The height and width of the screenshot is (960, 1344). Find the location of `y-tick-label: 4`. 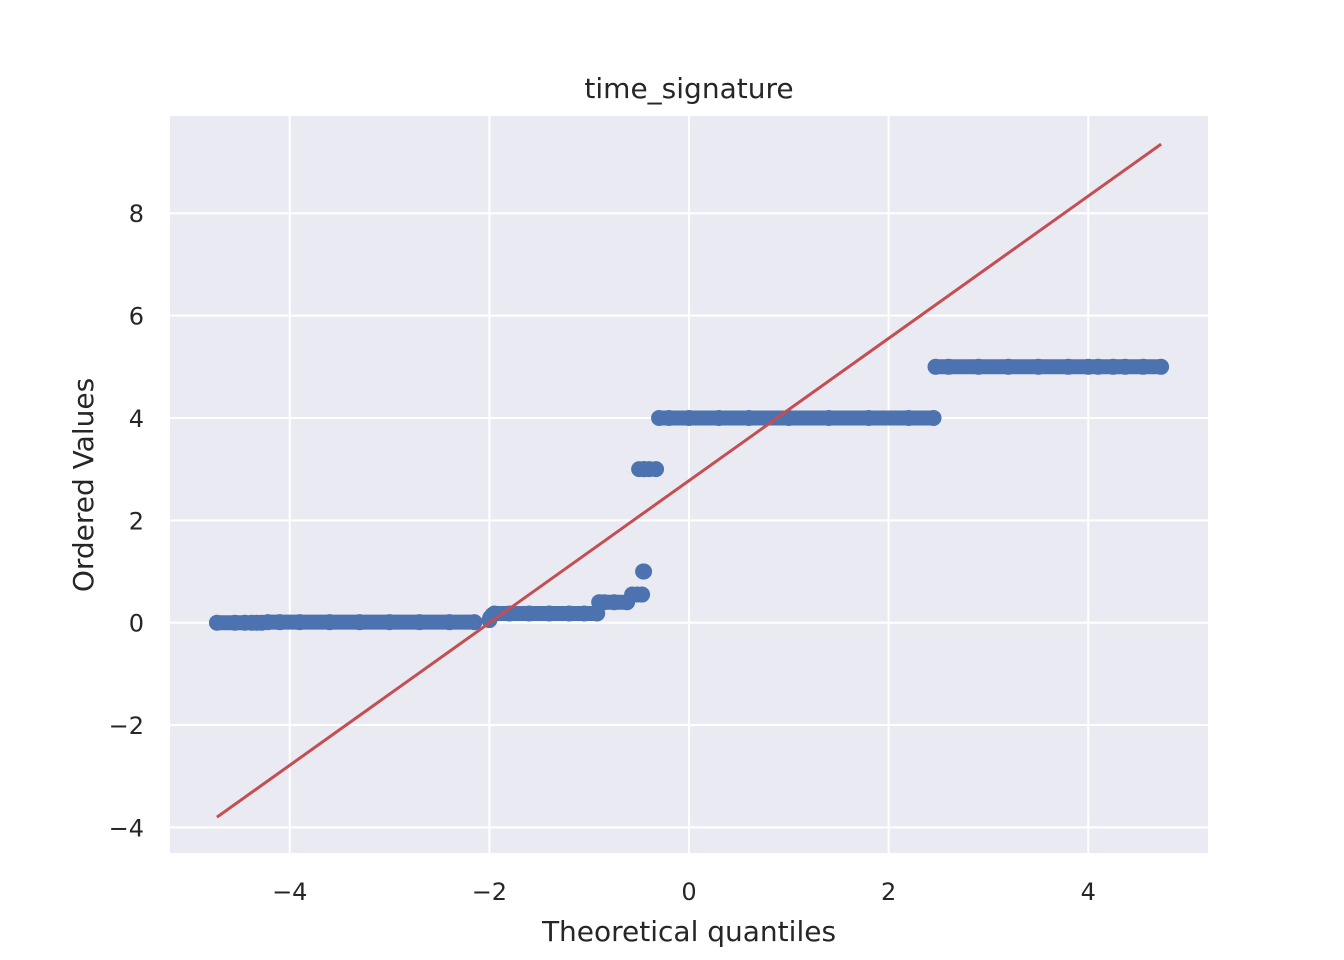

y-tick-label: 4 is located at coordinates (136, 419).